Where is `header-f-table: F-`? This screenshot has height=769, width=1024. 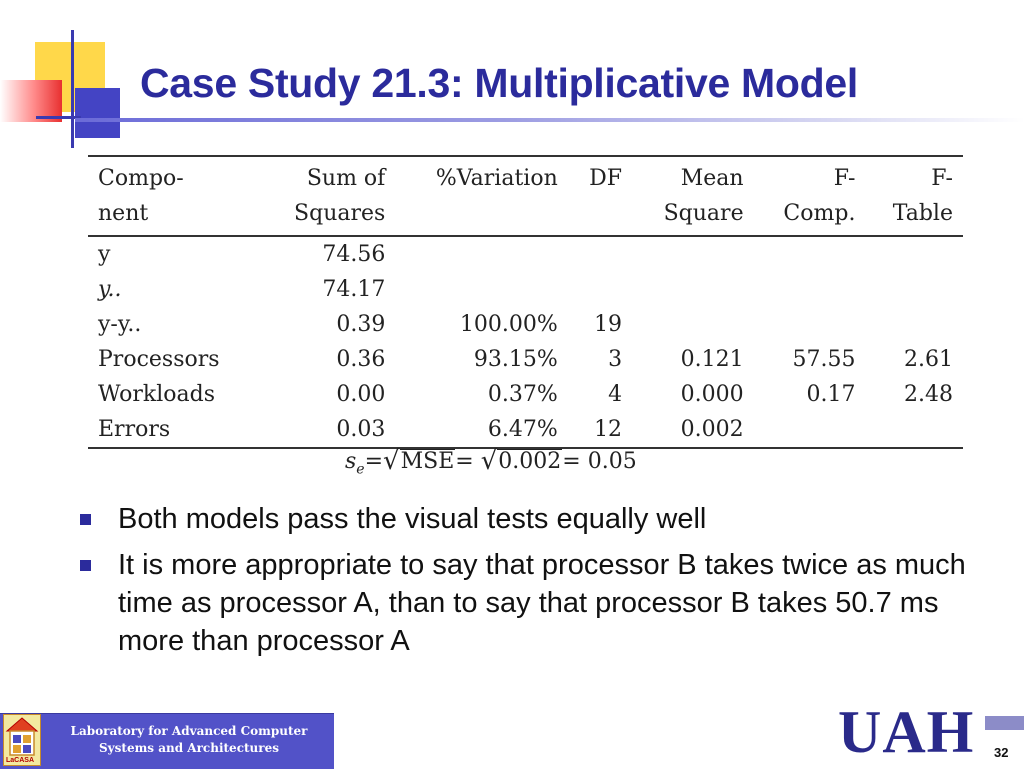 header-f-table: F- is located at coordinates (914, 175).